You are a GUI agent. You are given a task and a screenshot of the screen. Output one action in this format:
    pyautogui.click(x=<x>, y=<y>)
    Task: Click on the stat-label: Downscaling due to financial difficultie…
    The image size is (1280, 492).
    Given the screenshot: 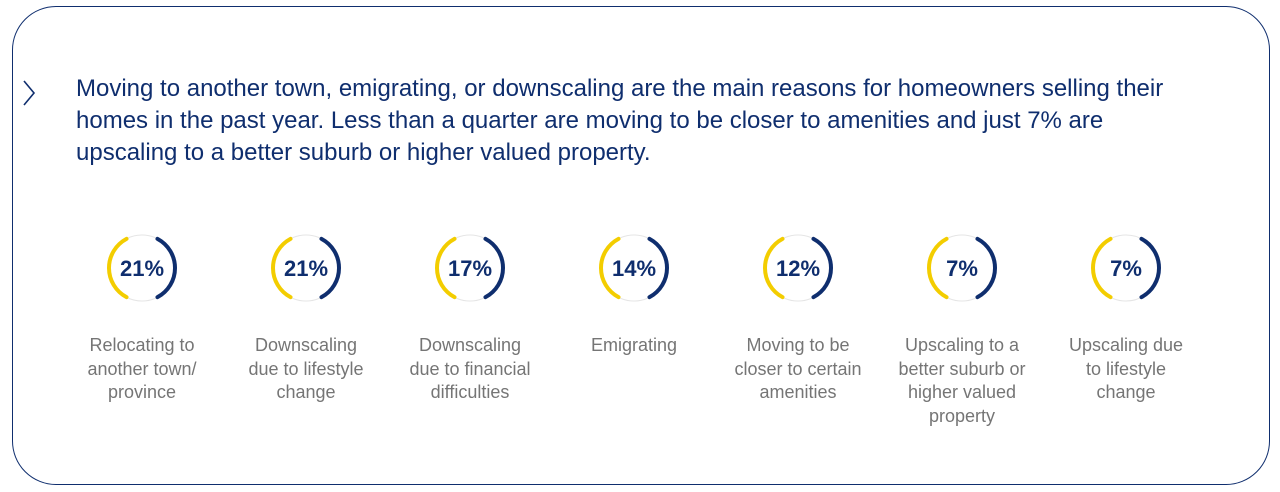 What is the action you would take?
    pyautogui.click(x=470, y=368)
    